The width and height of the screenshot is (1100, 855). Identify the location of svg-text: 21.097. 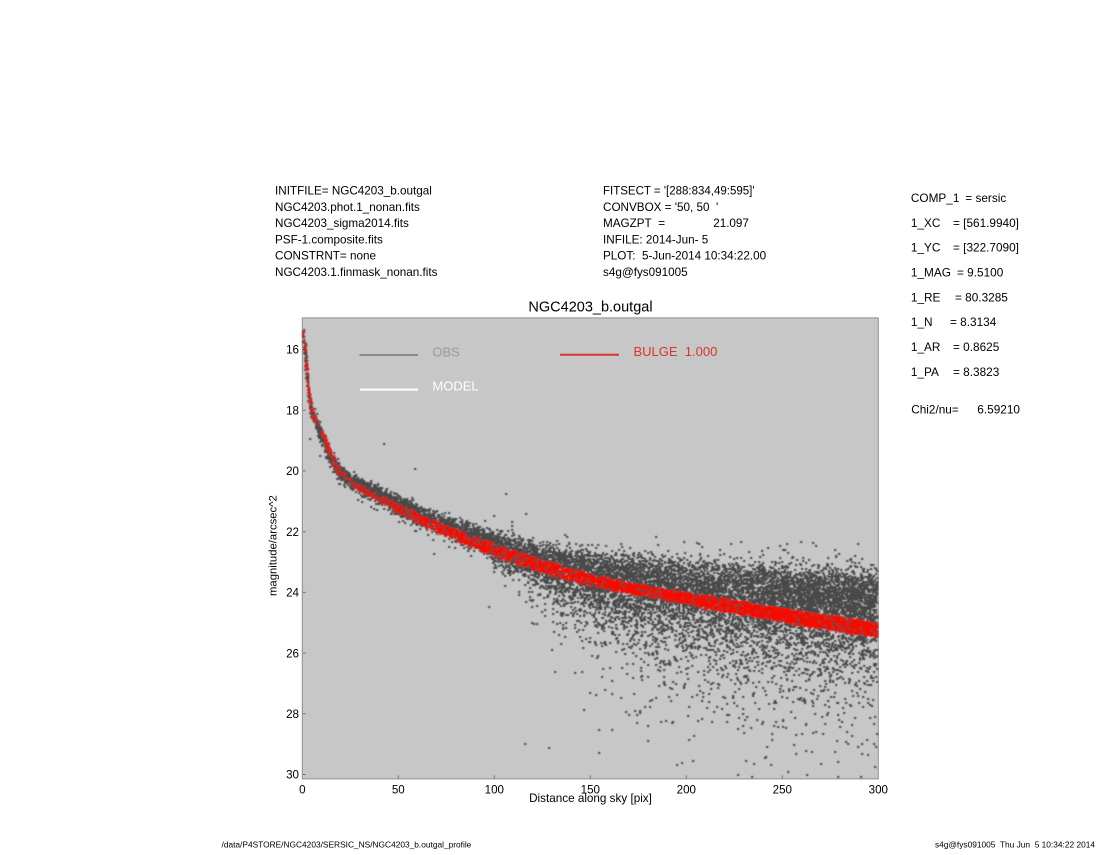
(731, 223).